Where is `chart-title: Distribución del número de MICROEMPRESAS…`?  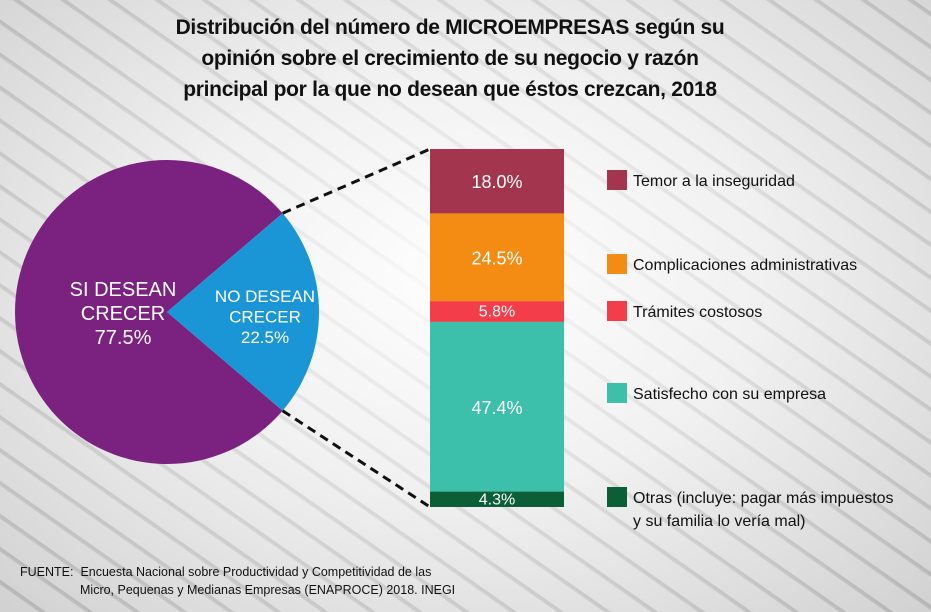 chart-title: Distribución del número de MICROEMPRESAS… is located at coordinates (450, 58).